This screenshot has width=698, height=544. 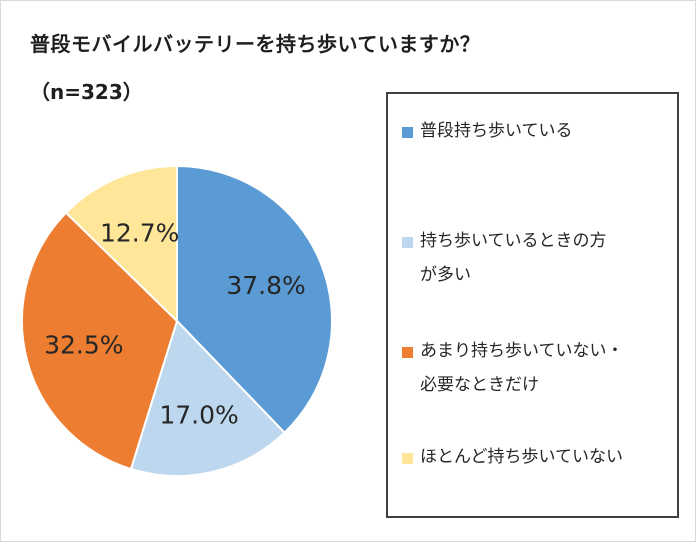 I want to click on chart-title: 普段モバイルバッテリーを持ち歩いていますか？, so click(x=255, y=44).